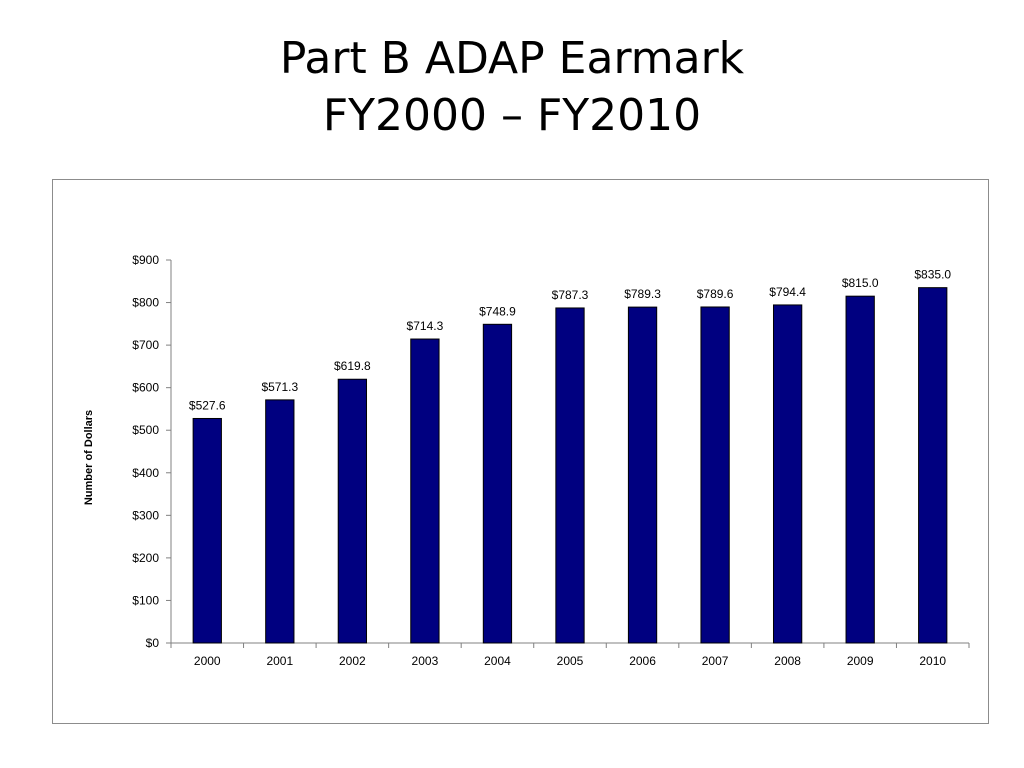 The image size is (1024, 768). I want to click on x-tick-label: 2008, so click(787, 661).